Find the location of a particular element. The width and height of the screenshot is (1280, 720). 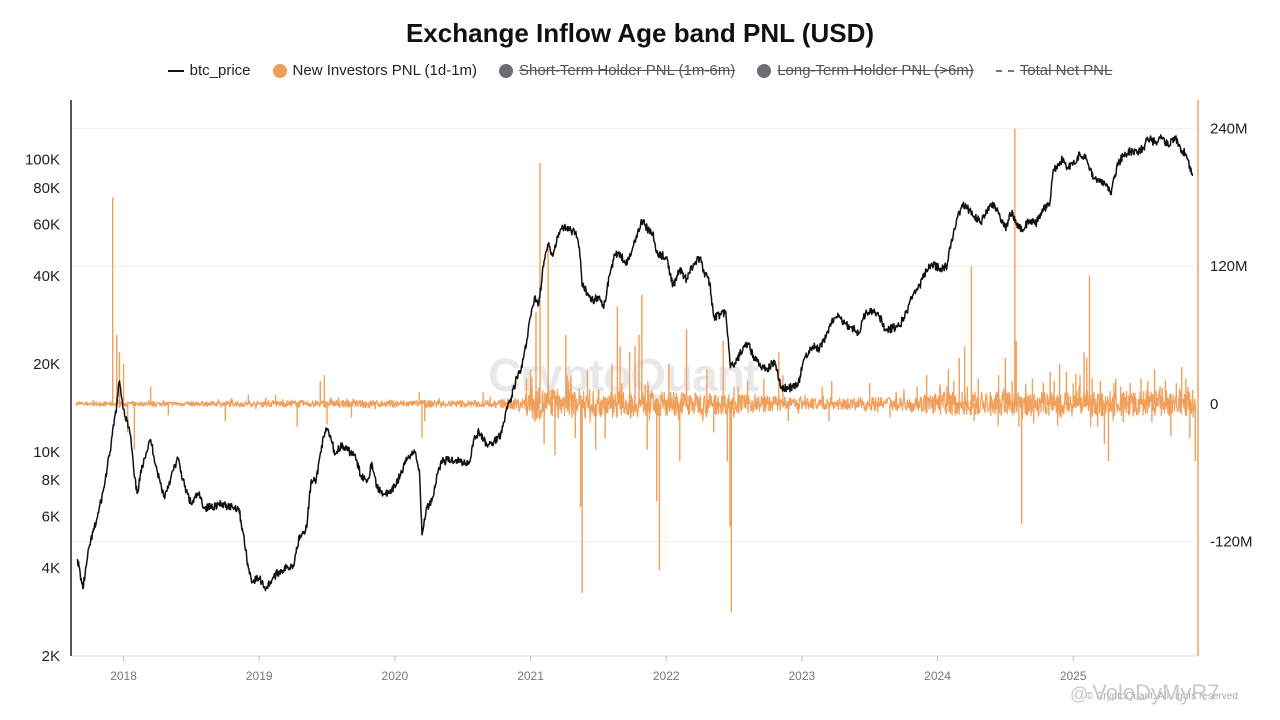

pnl-noise-line is located at coordinates (635, 401).